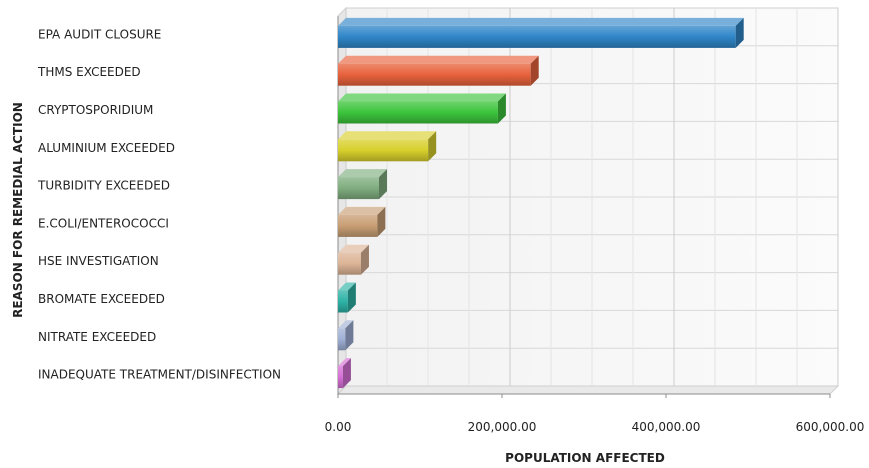 This screenshot has width=869, height=468. What do you see at coordinates (18, 210) in the screenshot?
I see `y-axis-title: REASON FOR REMEDIAL ACTION` at bounding box center [18, 210].